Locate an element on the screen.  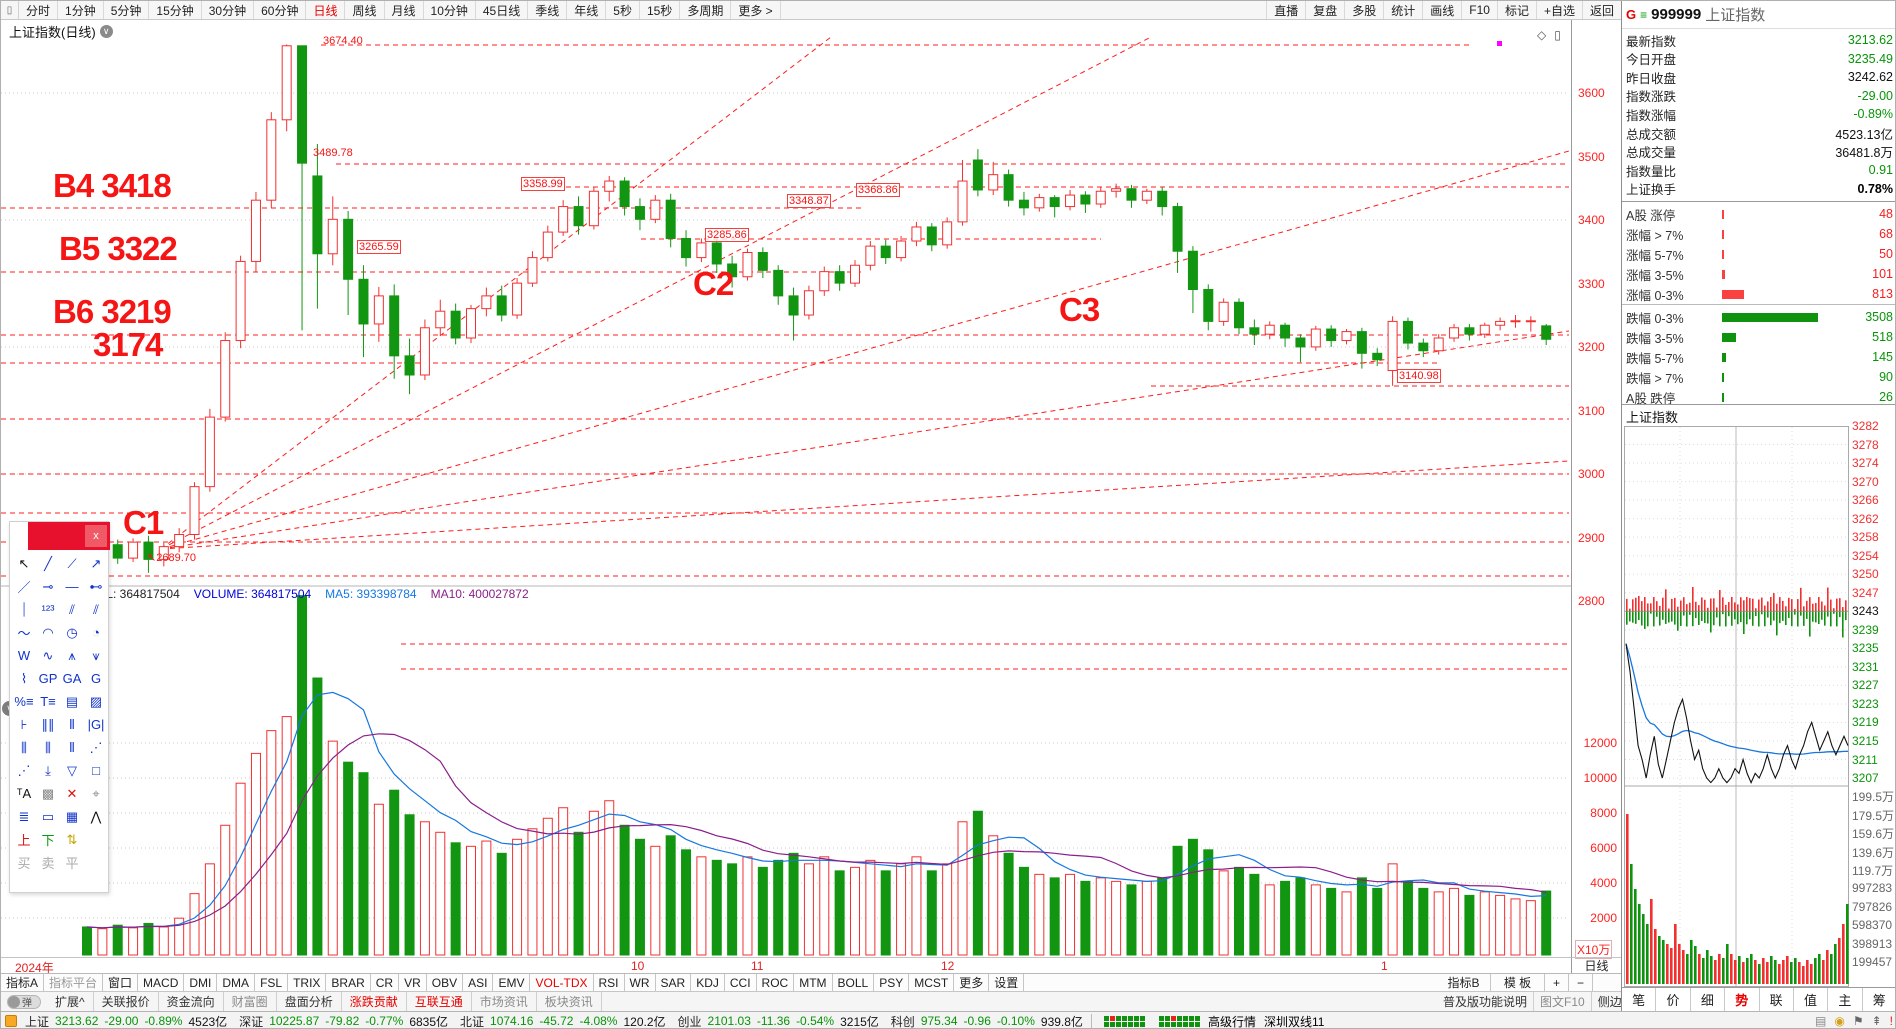
period-tab-年线: 年线 is located at coordinates (587, 10).